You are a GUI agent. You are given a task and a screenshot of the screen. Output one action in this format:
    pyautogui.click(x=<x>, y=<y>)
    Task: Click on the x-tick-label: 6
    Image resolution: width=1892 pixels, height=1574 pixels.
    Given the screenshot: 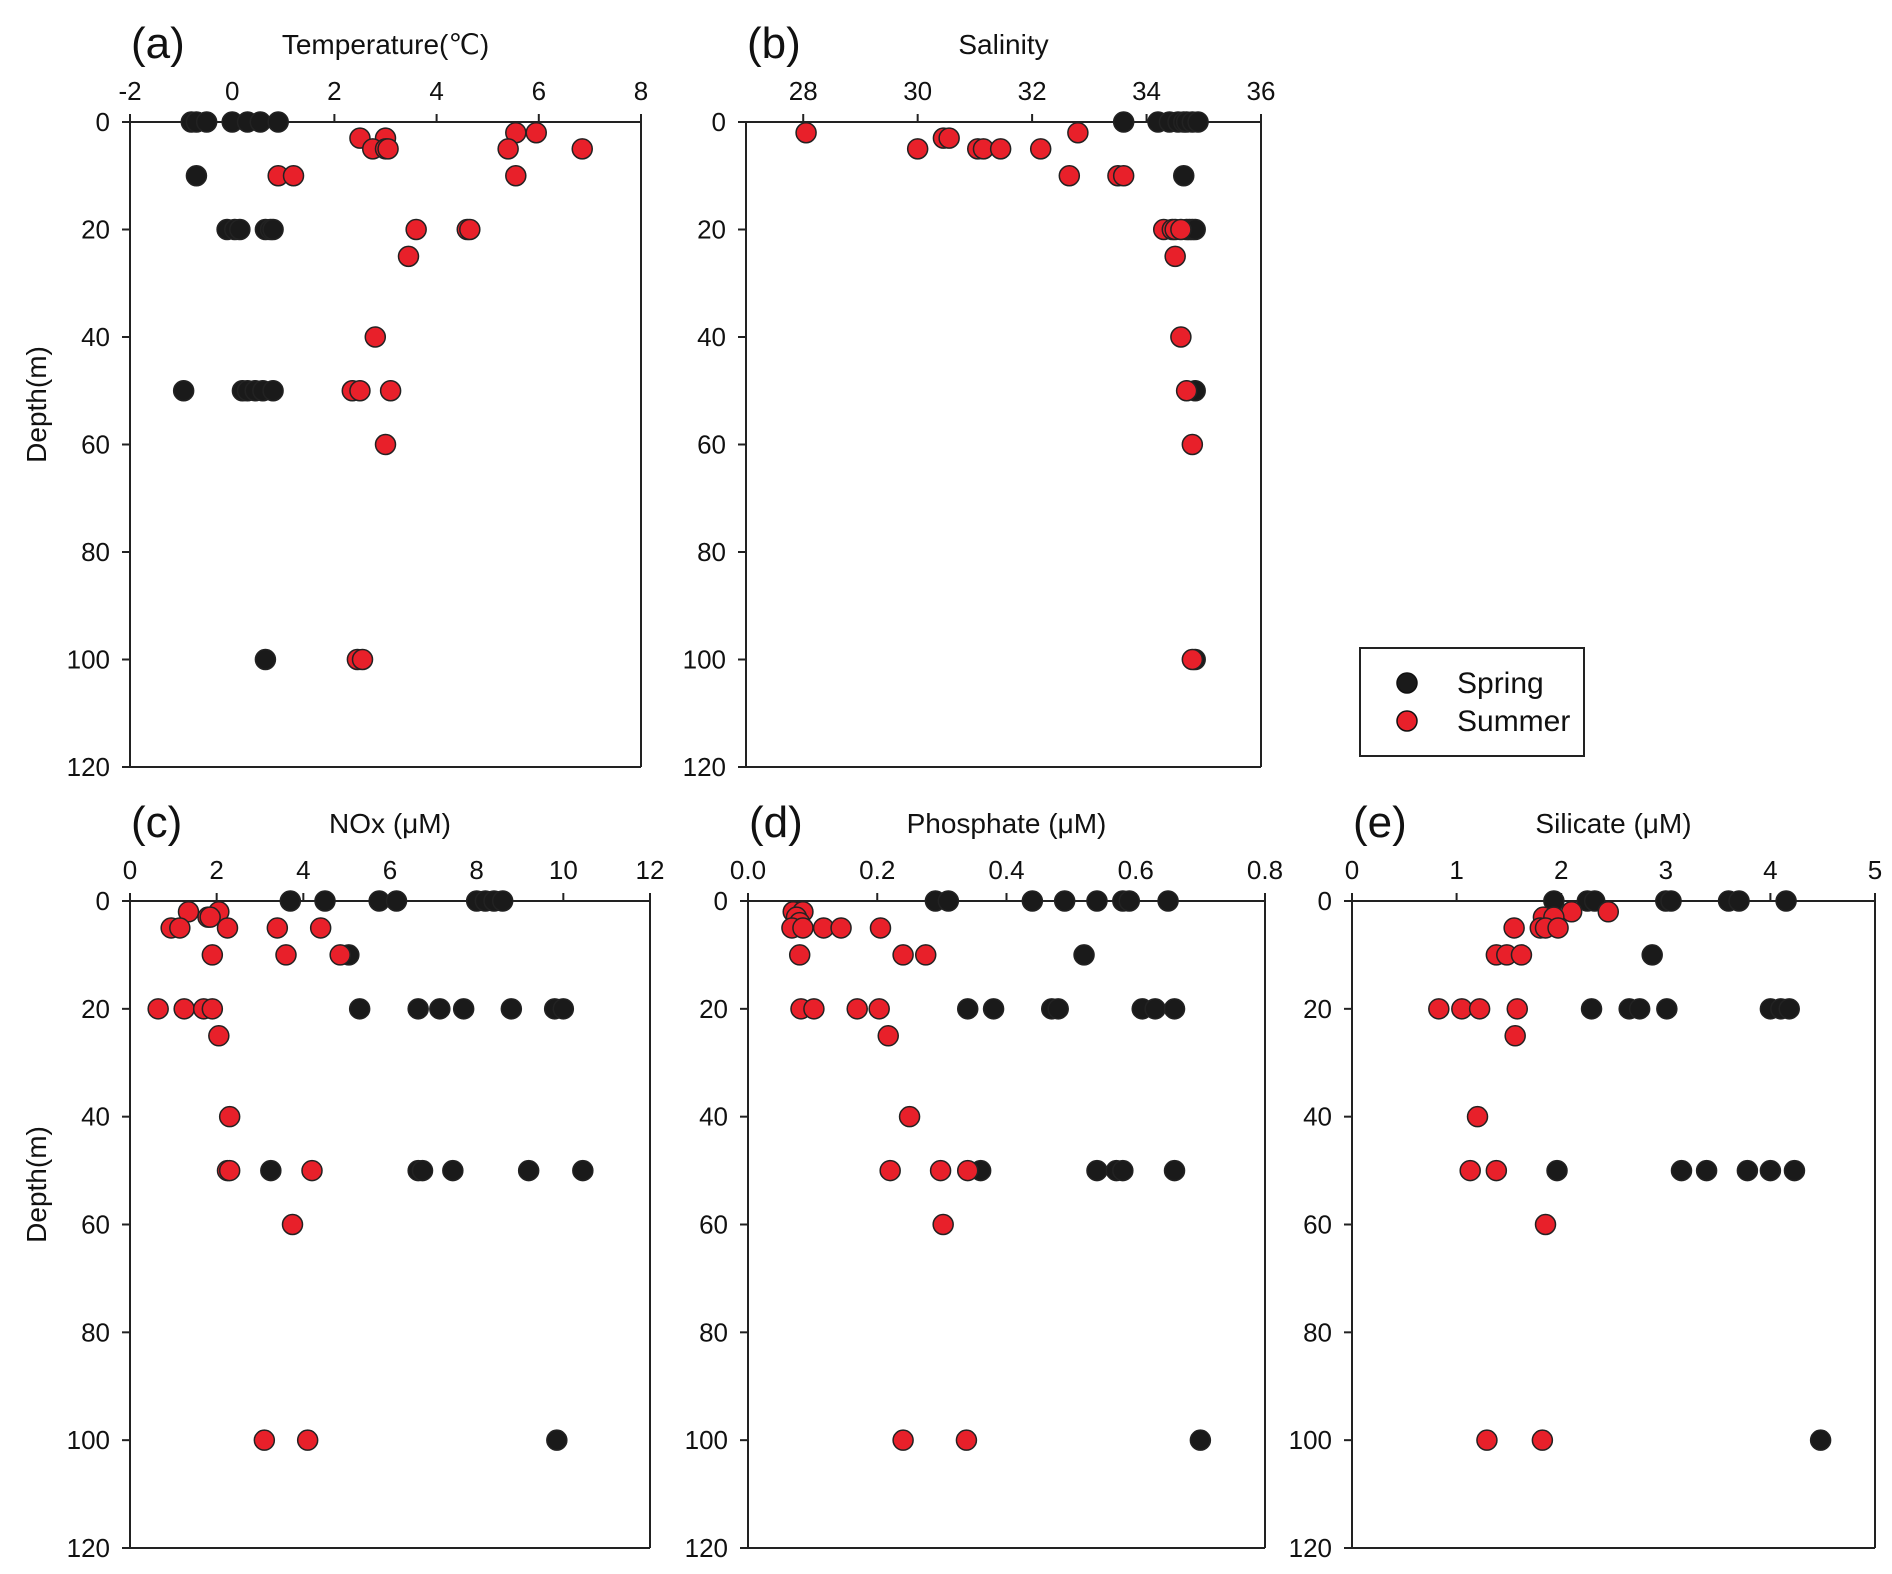 What is the action you would take?
    pyautogui.click(x=539, y=91)
    